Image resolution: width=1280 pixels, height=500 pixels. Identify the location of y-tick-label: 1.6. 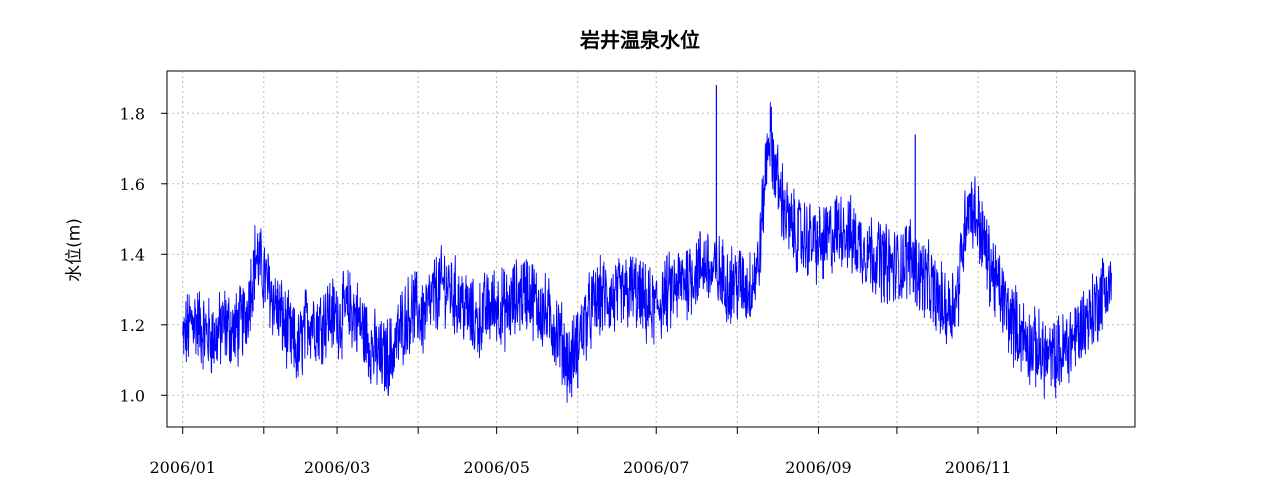
(132, 184).